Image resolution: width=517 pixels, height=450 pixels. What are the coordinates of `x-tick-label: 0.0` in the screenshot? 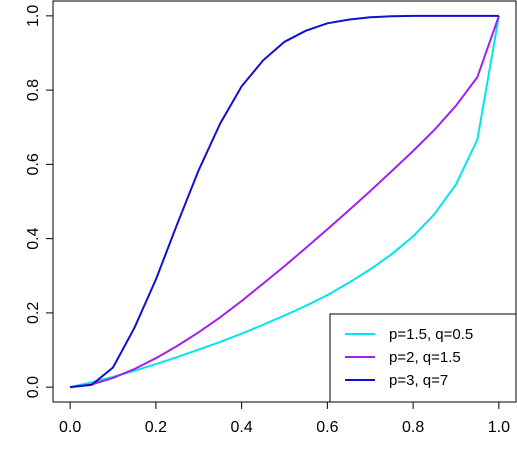 It's located at (70, 427).